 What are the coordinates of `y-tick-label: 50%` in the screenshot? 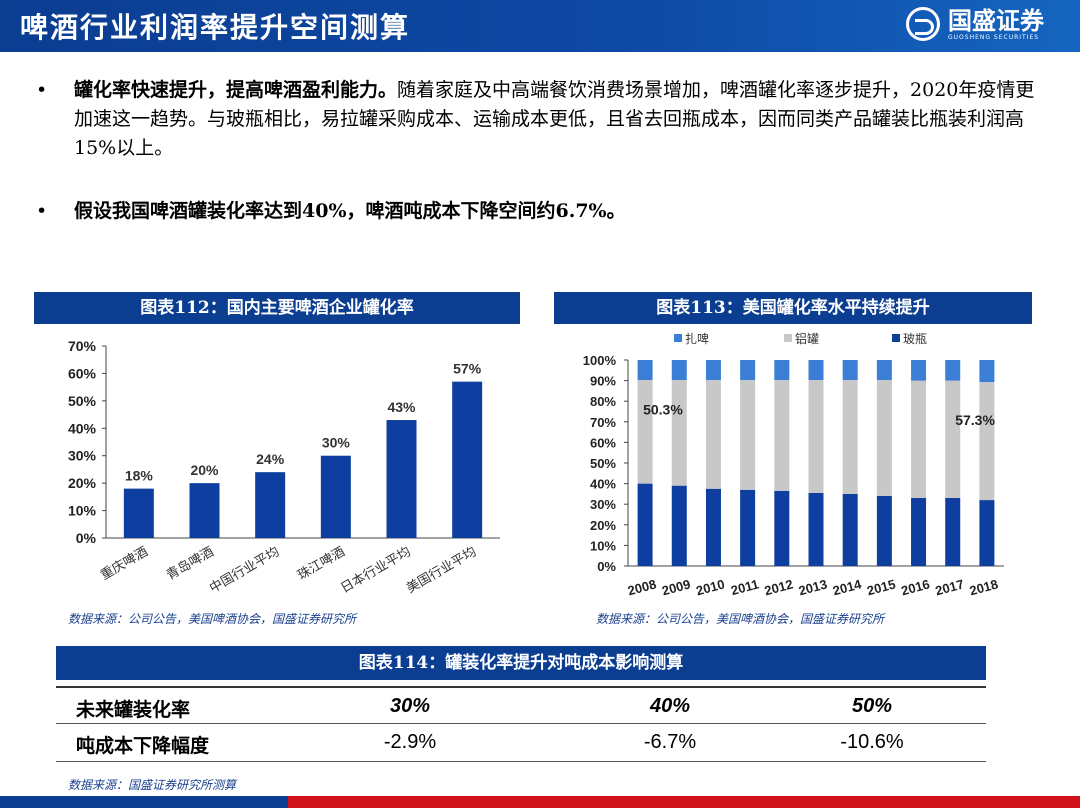 It's located at (603, 463).